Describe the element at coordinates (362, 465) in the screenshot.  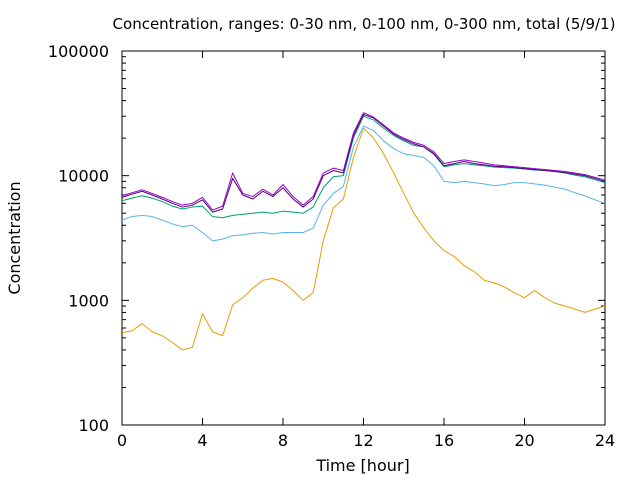
I see `x-axis-label: Time [hour]` at that location.